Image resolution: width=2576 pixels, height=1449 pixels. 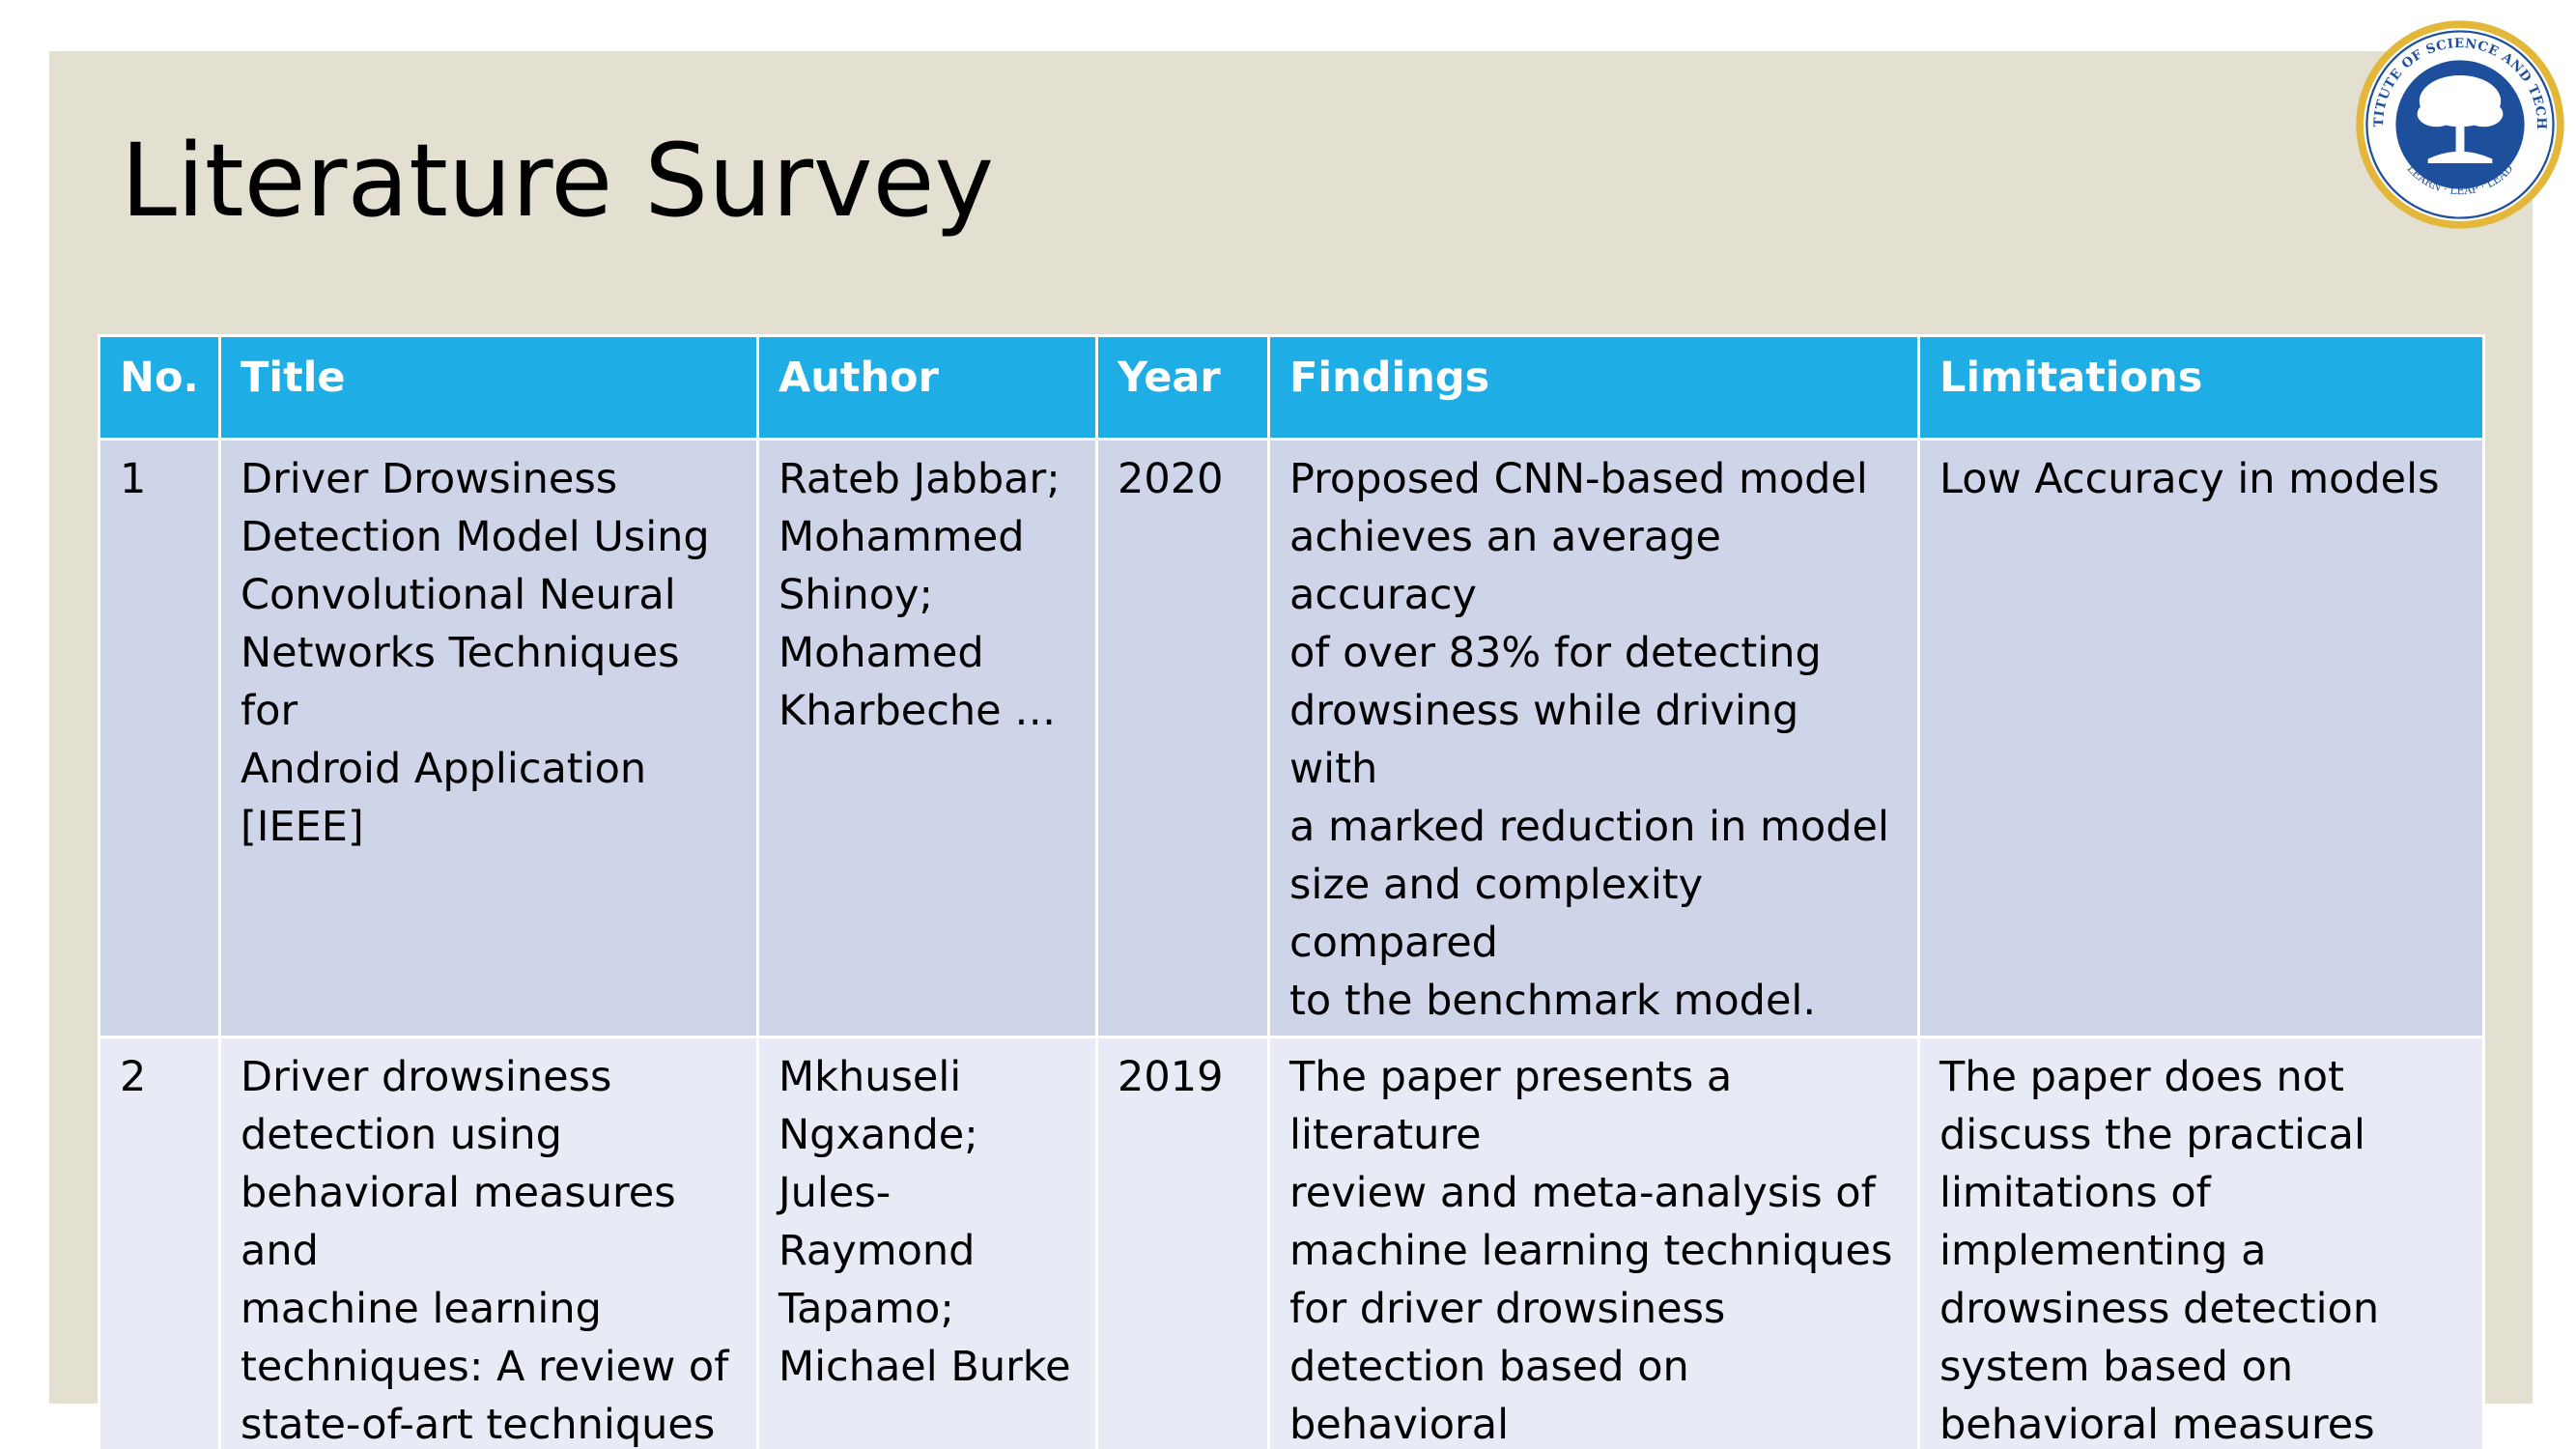 I want to click on cell-limitations: Low Accuracy in models, so click(x=2201, y=738).